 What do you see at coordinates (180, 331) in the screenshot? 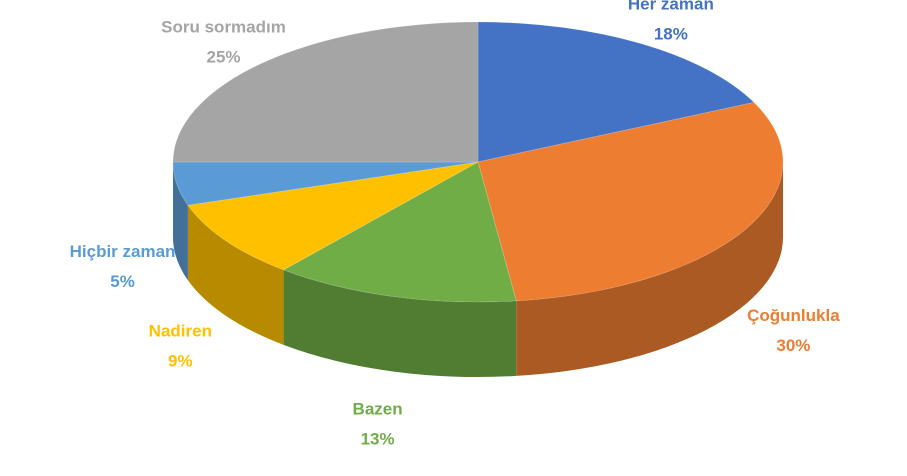
I see `slice-label: Nadiren` at bounding box center [180, 331].